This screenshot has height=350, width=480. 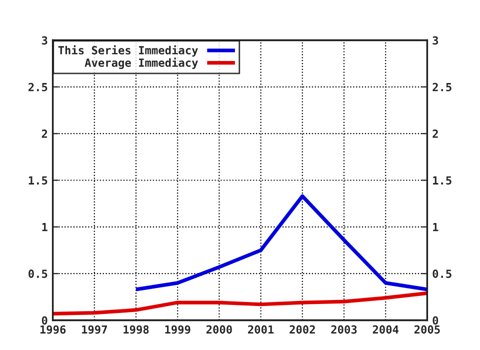 I want to click on y-tick-label: 2, so click(x=45, y=134).